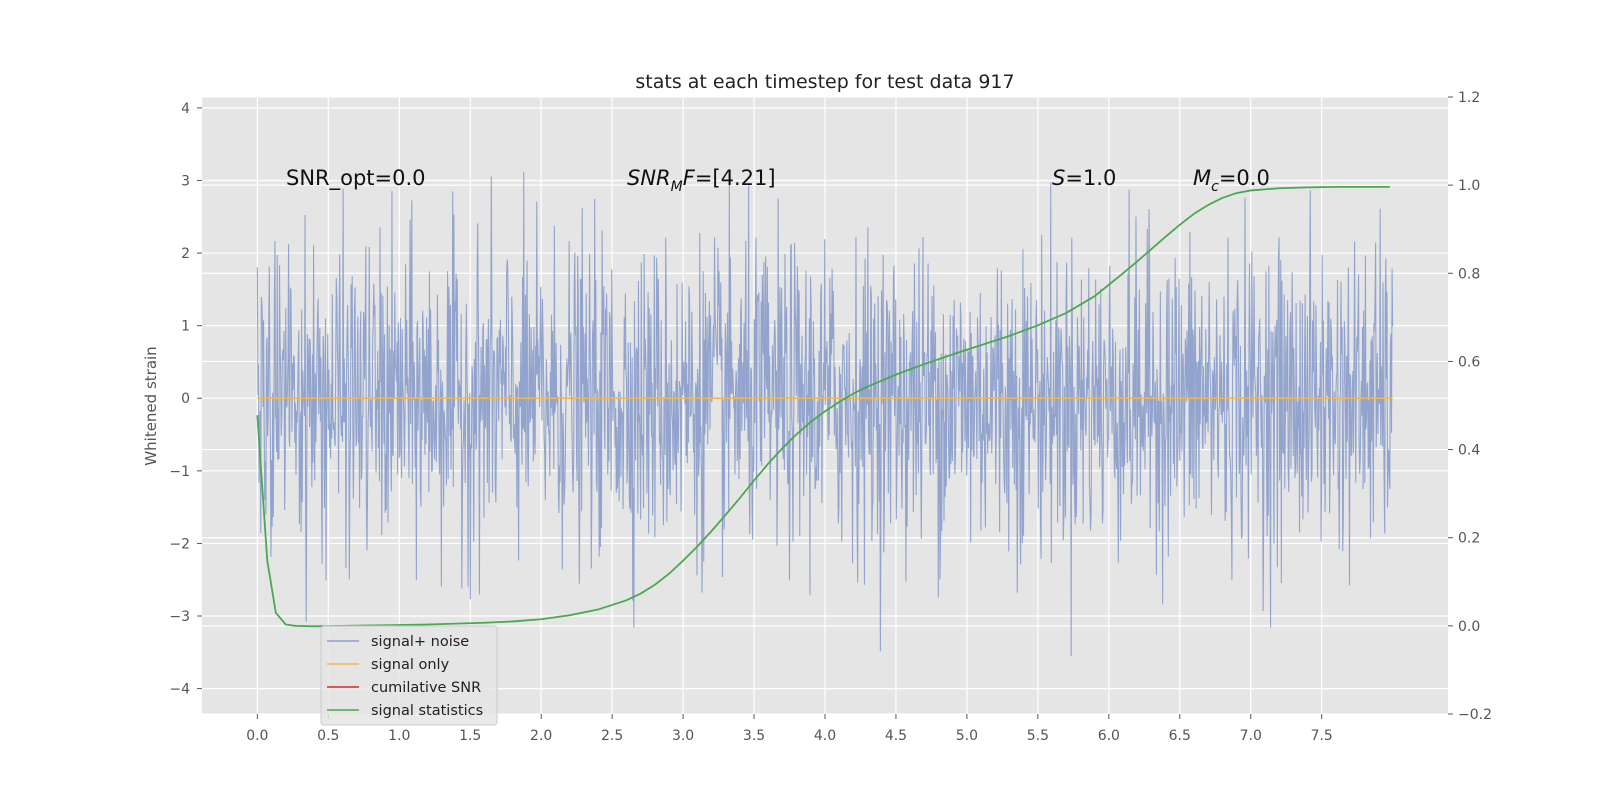 Image resolution: width=1600 pixels, height=800 pixels. What do you see at coordinates (735, 178) in the screenshot?
I see `annotation-snr-mf-value: =[4.21]` at bounding box center [735, 178].